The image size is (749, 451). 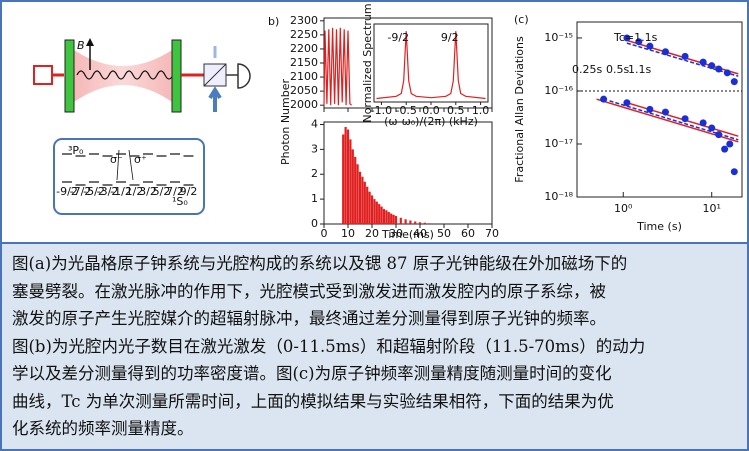 What do you see at coordinates (314, 123) in the screenshot?
I see `y-tick-label: 4` at bounding box center [314, 123].